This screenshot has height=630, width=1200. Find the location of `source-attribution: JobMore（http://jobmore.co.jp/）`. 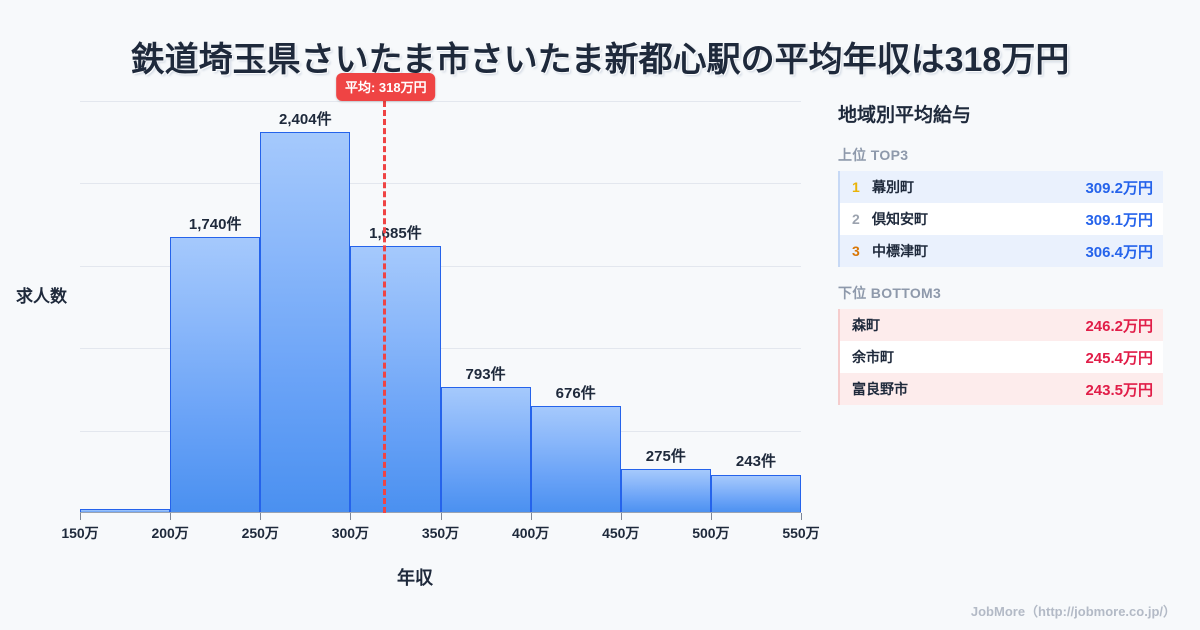

source-attribution: JobMore（http://jobmore.co.jp/） is located at coordinates (1073, 611).